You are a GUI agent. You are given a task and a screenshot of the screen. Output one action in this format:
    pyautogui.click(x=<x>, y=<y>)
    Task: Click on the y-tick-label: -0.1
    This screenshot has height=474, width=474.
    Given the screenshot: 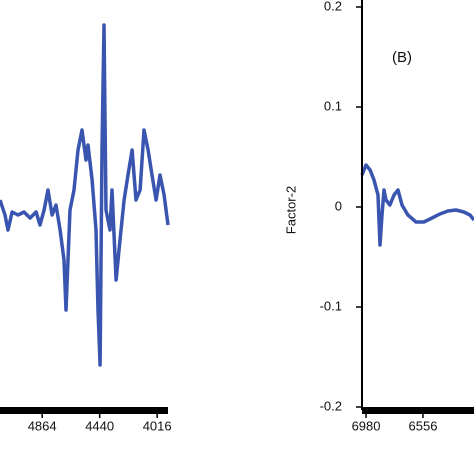 What is the action you would take?
    pyautogui.click(x=331, y=305)
    